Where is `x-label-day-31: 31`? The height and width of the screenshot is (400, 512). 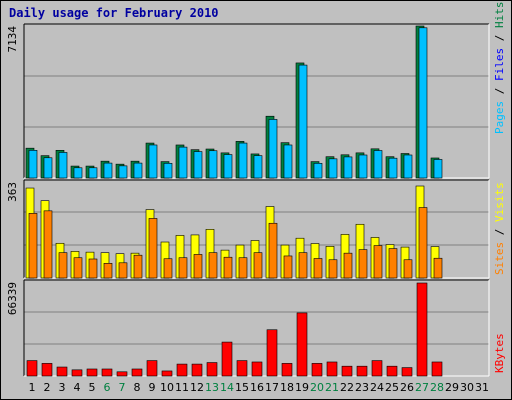
x-label-day-31: 31 is located at coordinates (482, 387).